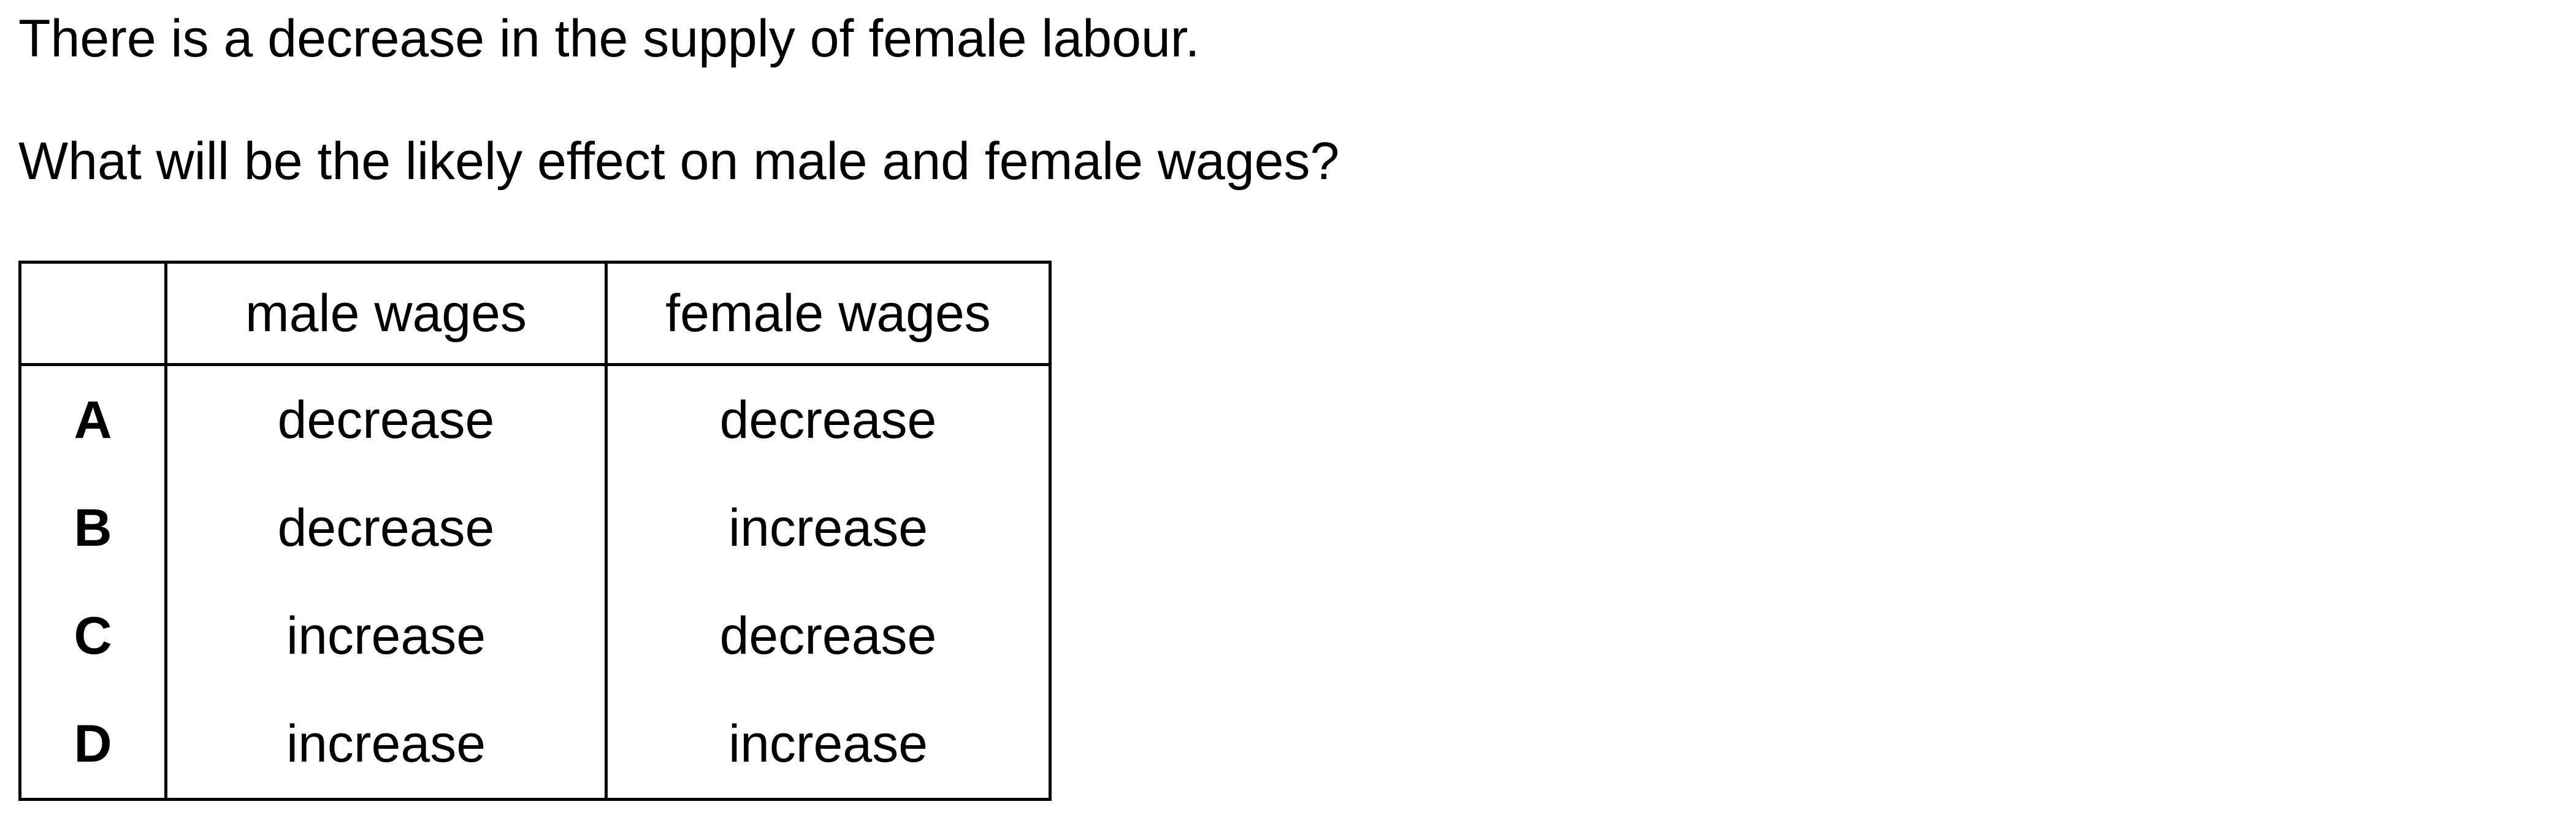 This screenshot has width=2576, height=815. I want to click on header-male-wages: male wages, so click(386, 313).